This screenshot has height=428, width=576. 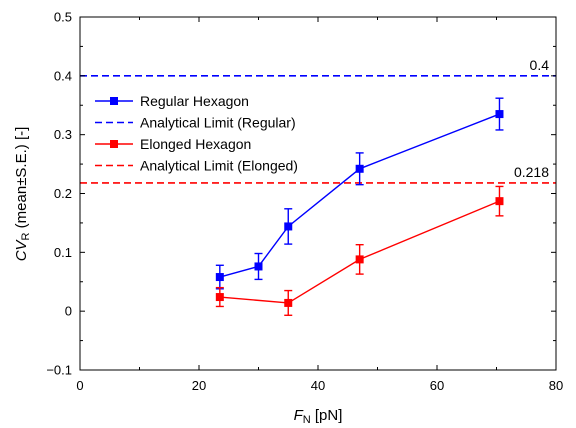 I want to click on y-tick-label-4: 0.3, so click(x=63, y=134).